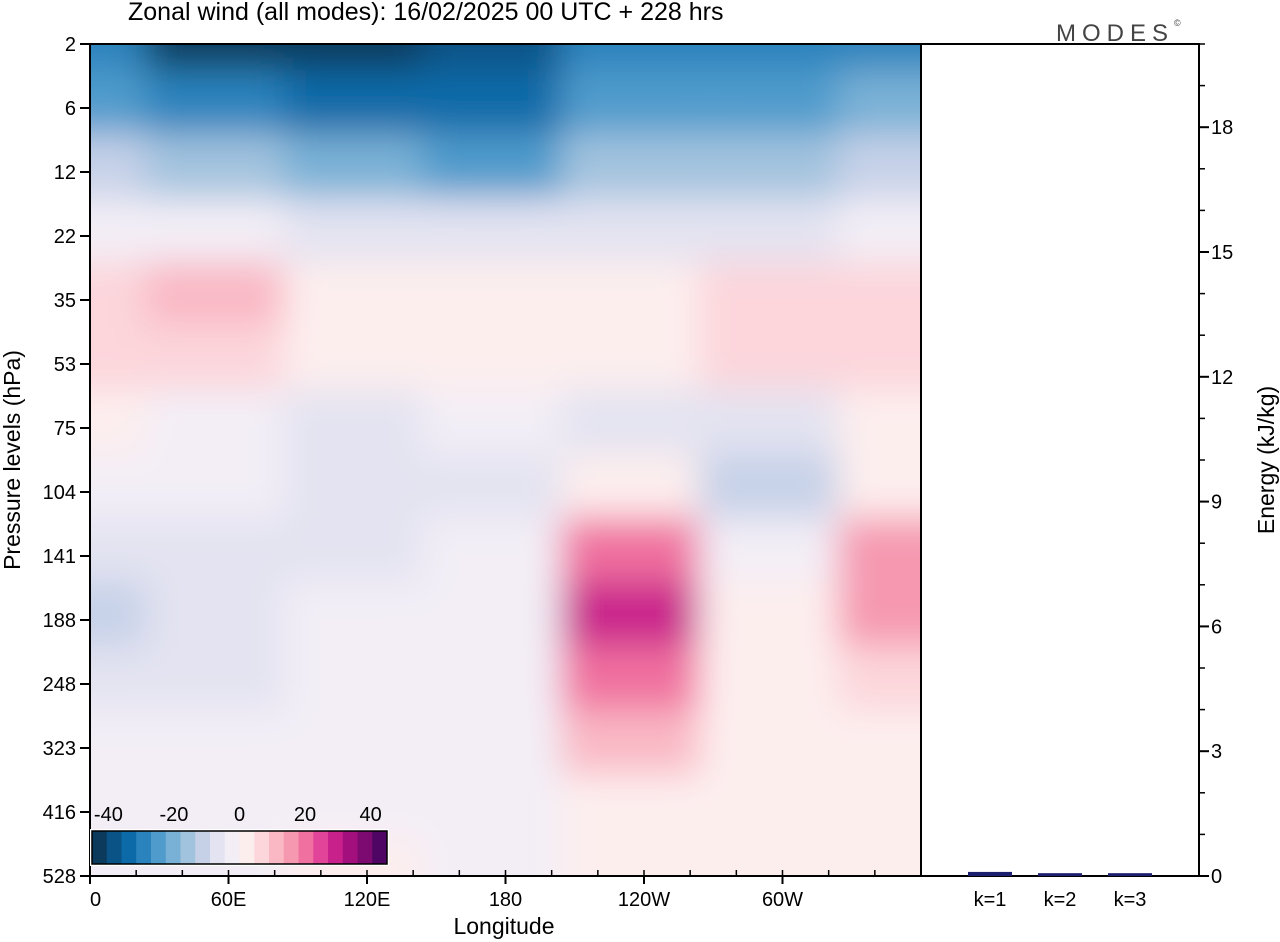 The height and width of the screenshot is (942, 1280). Describe the element at coordinates (65, 301) in the screenshot. I see `y-tick-label: 35` at that location.